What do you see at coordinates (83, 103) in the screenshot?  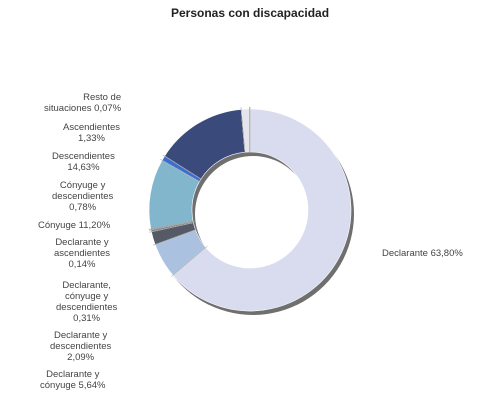 I see `slice-label-resto: Resto de situaciones 0,07%` at bounding box center [83, 103].